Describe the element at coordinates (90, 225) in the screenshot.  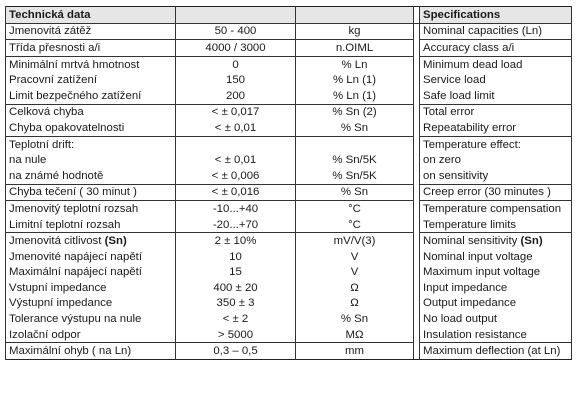
I see `cz-label: Limitní teplotní rozsah` at that location.